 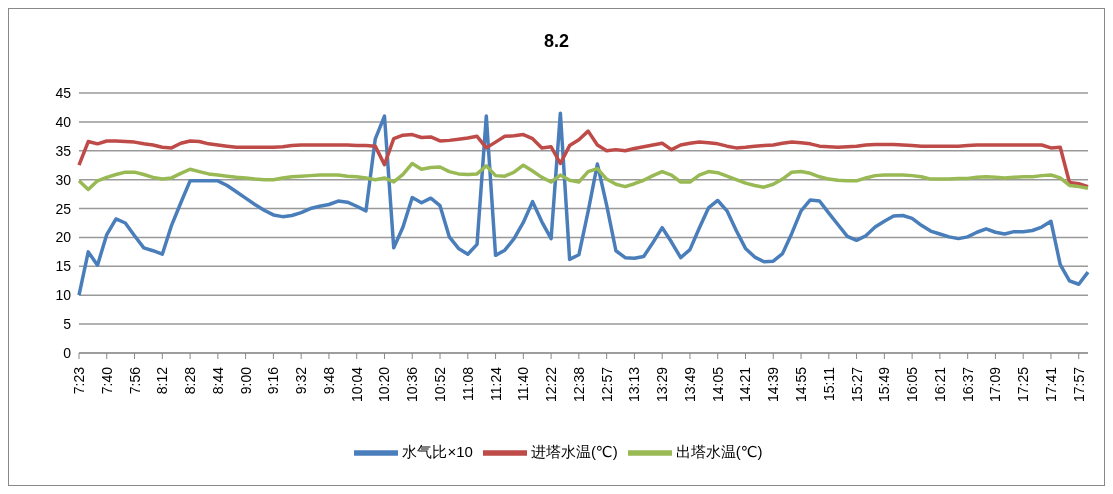 What do you see at coordinates (245, 380) in the screenshot?
I see `x-tick-label: 9:00` at bounding box center [245, 380].